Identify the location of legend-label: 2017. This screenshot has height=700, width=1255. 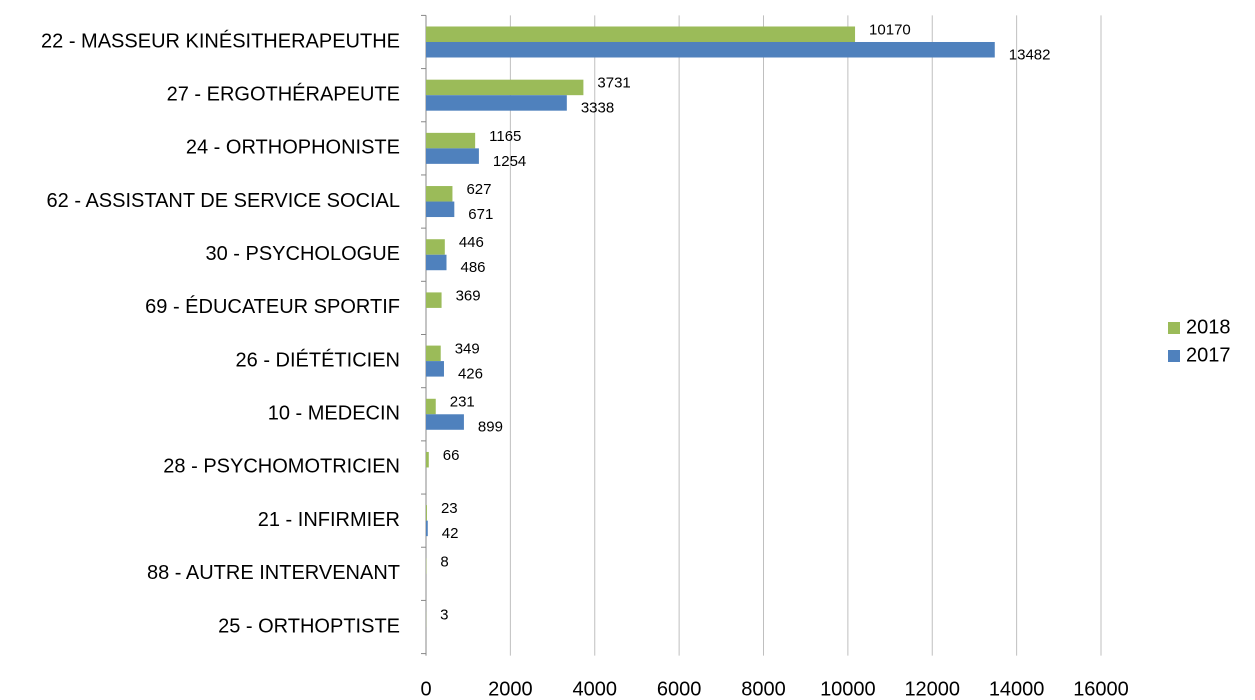
(1208, 355).